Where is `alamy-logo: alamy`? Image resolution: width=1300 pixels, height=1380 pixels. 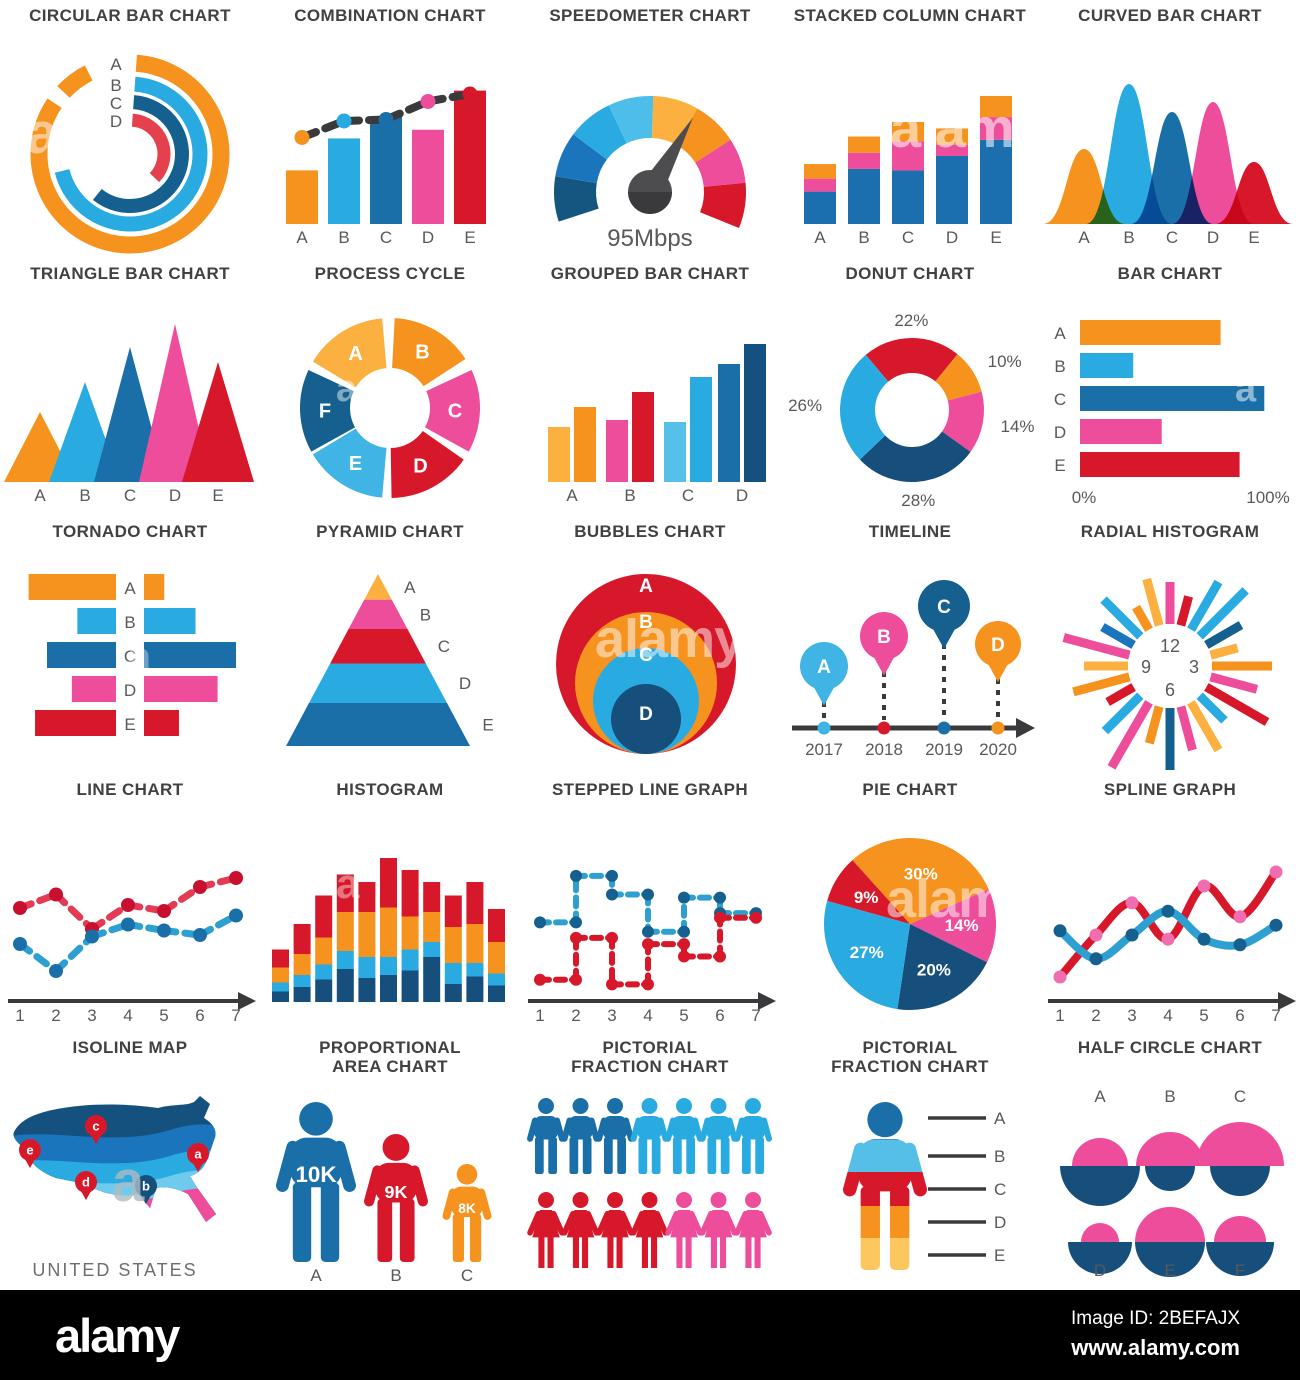 alamy-logo: alamy is located at coordinates (117, 1335).